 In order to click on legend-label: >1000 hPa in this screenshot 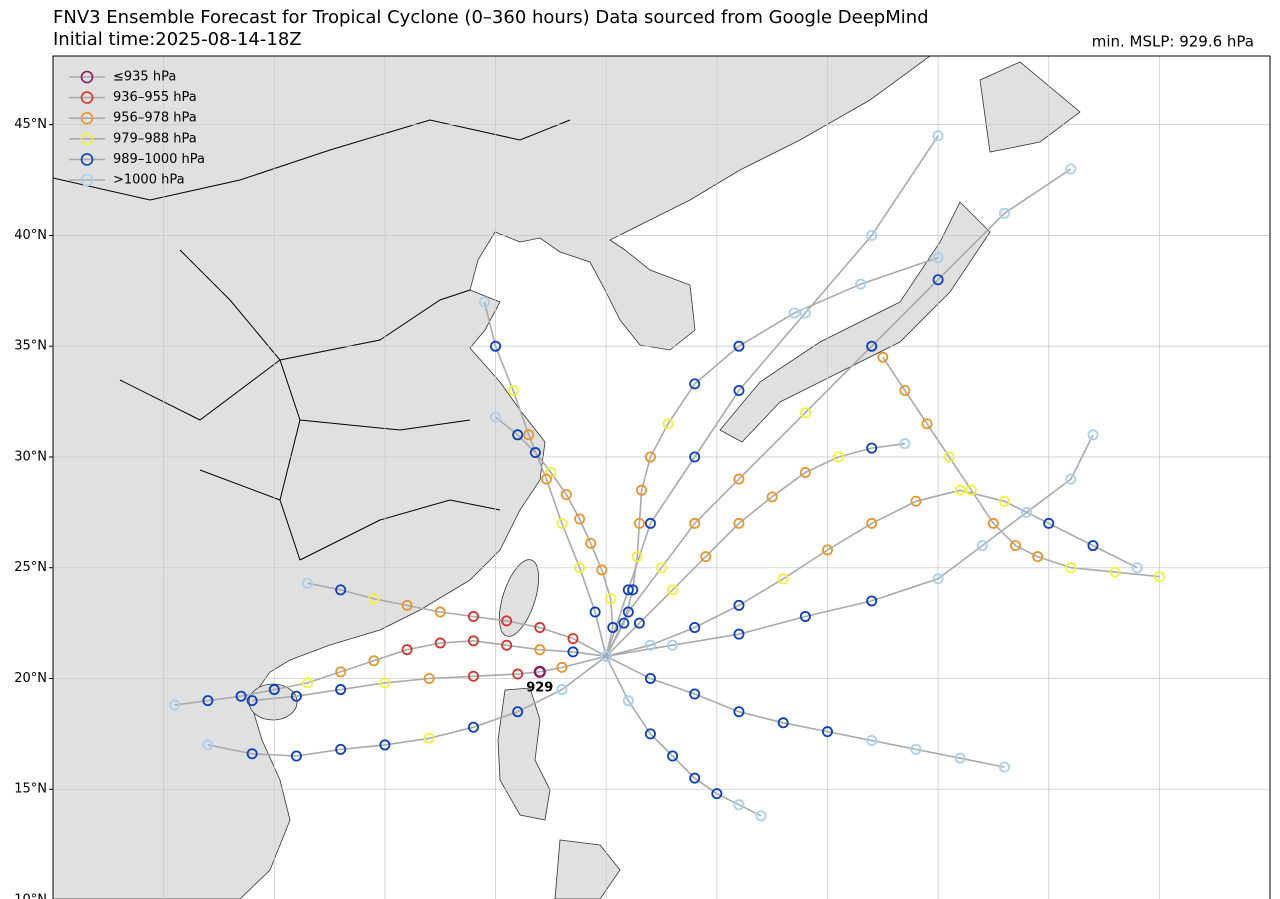, I will do `click(149, 180)`.